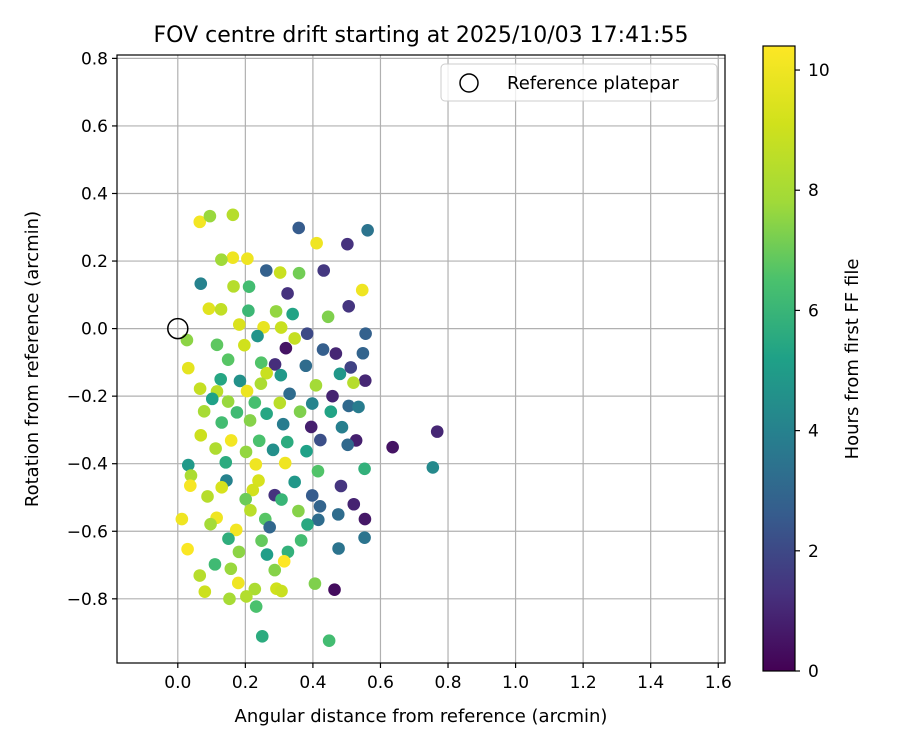 The height and width of the screenshot is (754, 900). Describe the element at coordinates (650, 683) in the screenshot. I see `x-tick-label: 1.4` at that location.